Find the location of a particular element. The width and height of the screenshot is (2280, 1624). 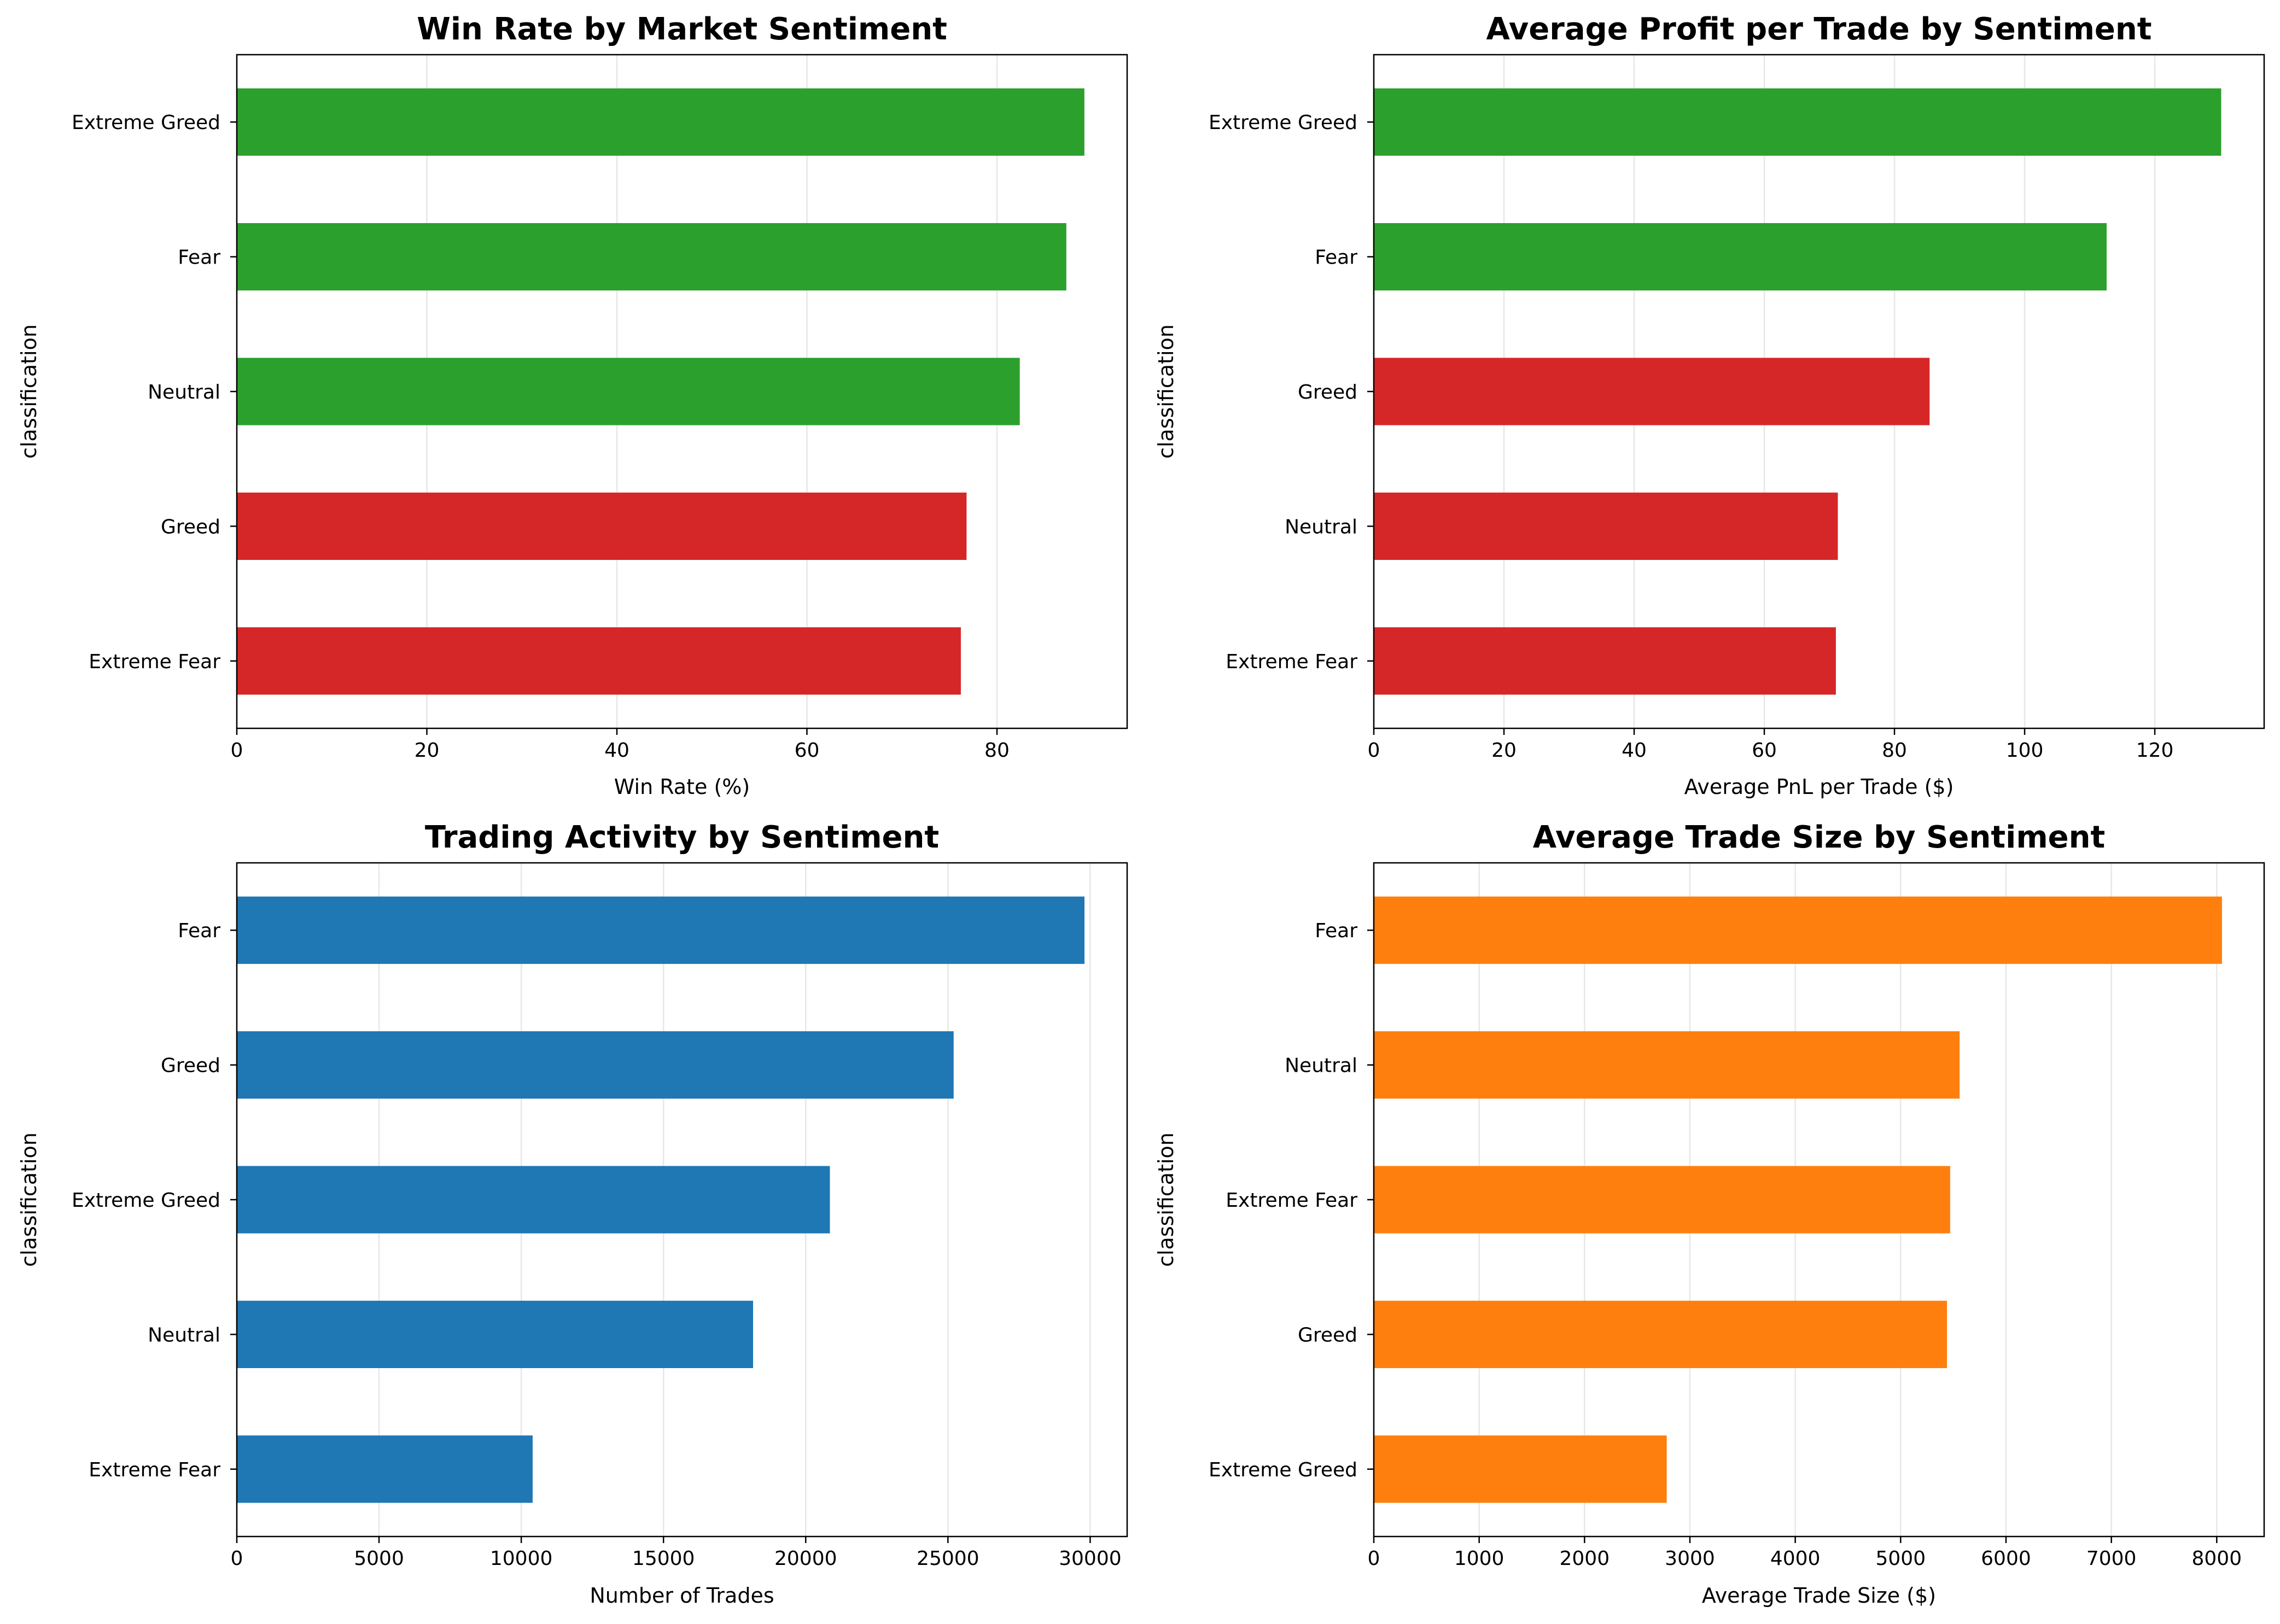

chart-title: Average Profit per Trade by Sentiment is located at coordinates (1818, 29).